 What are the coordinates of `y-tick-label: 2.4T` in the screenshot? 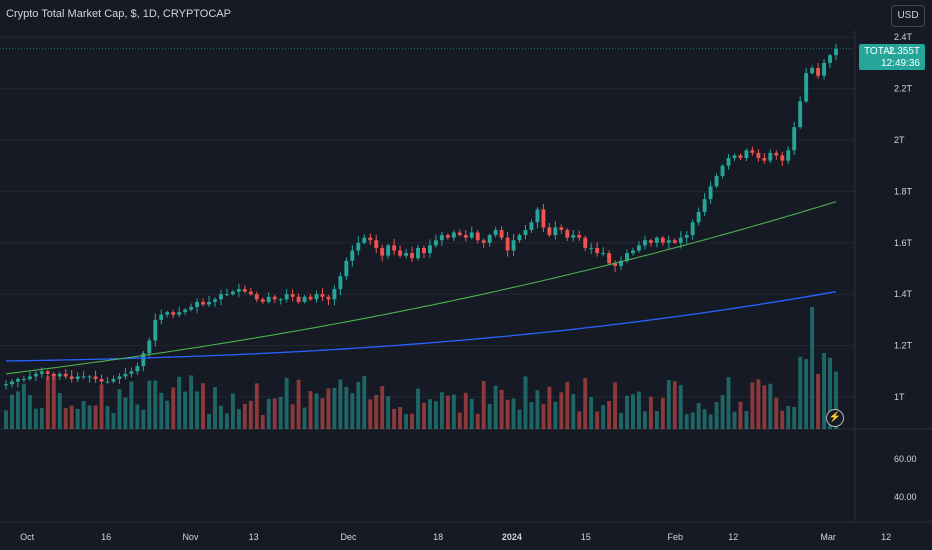 It's located at (903, 37).